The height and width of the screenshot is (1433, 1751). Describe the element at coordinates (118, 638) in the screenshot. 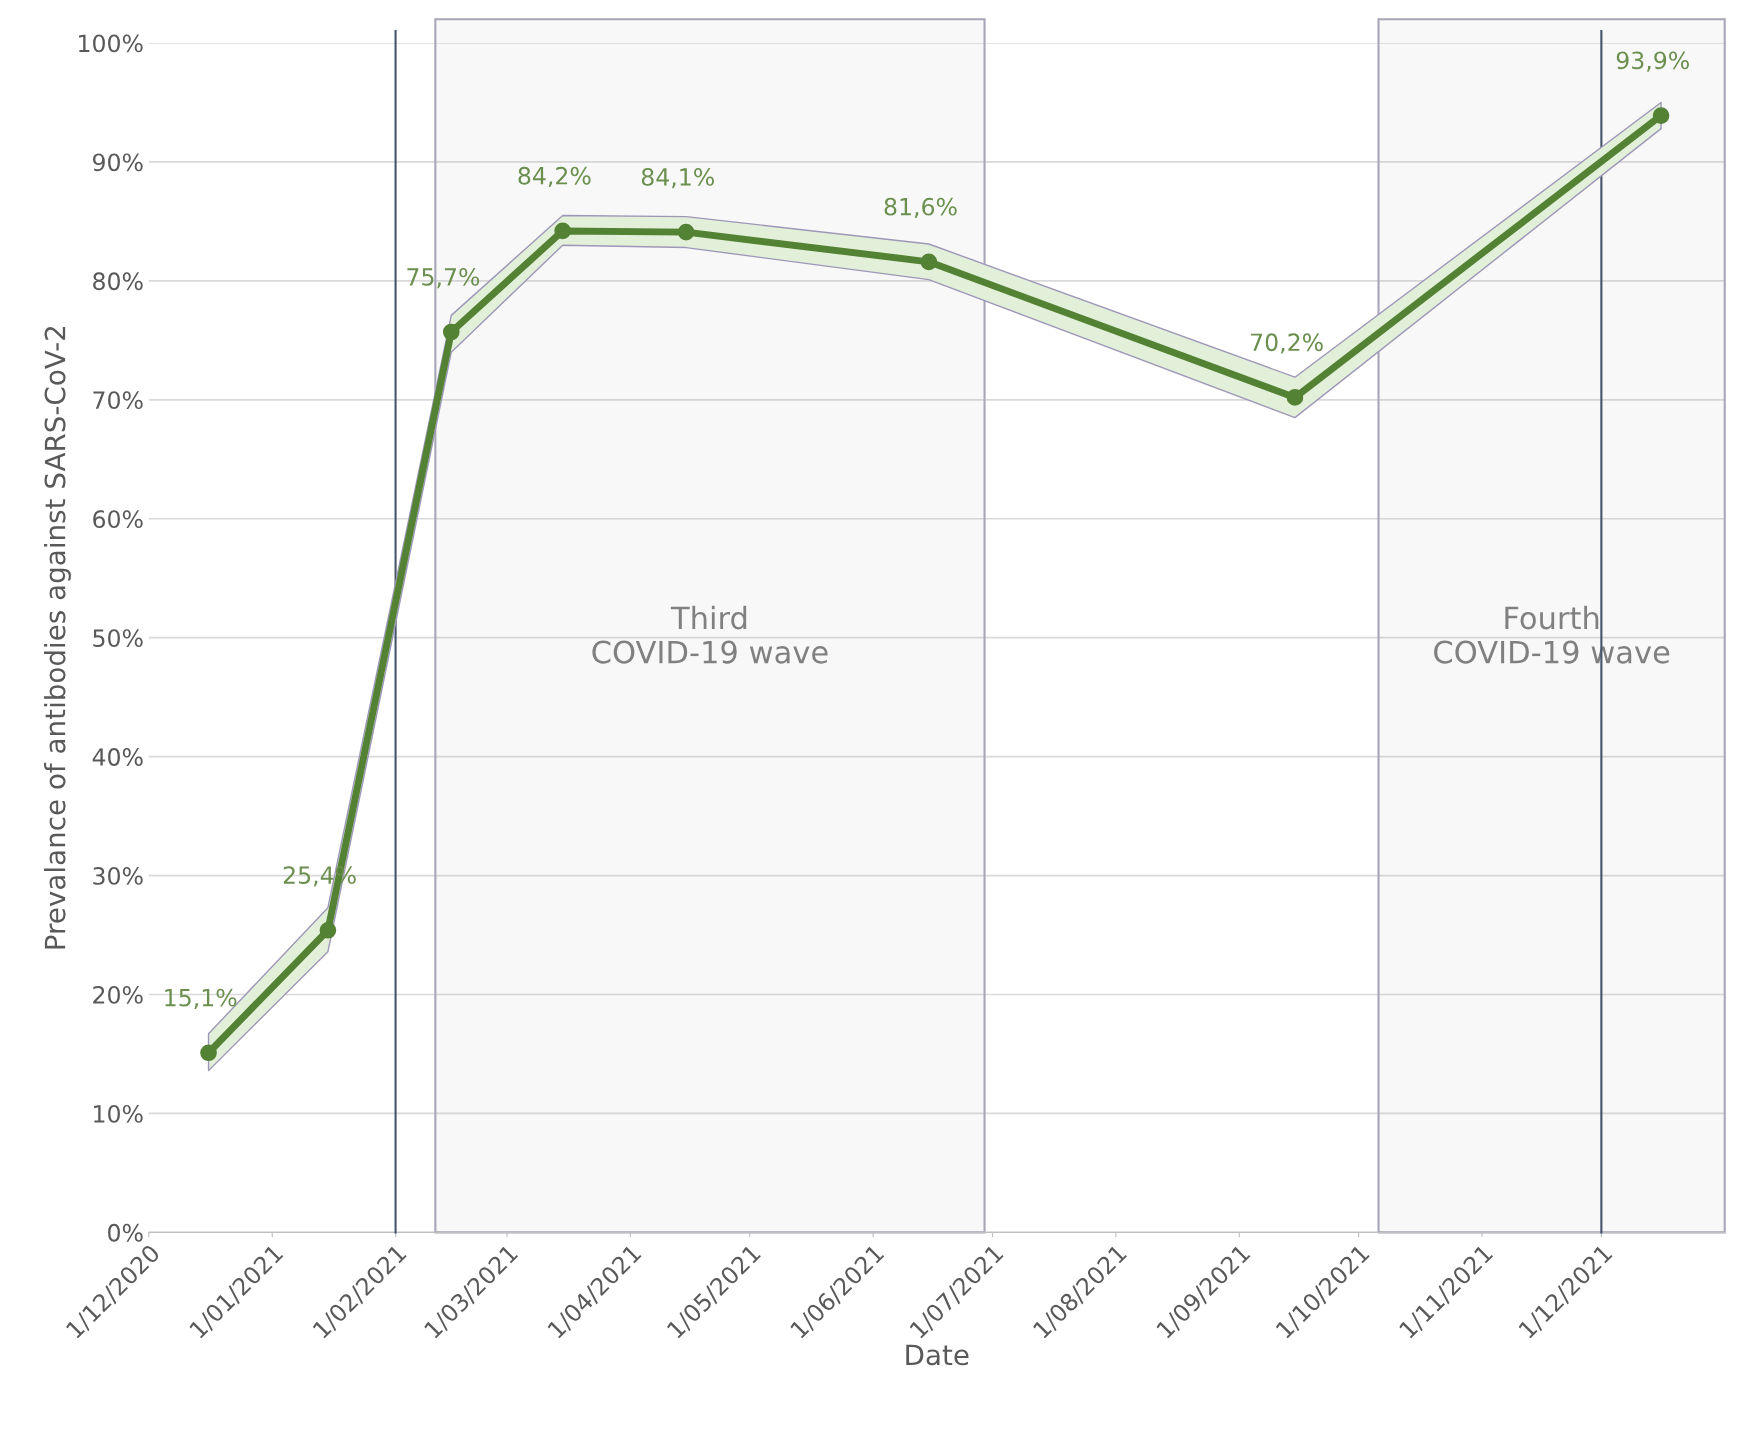

I see `y-tick-label: 50%` at that location.